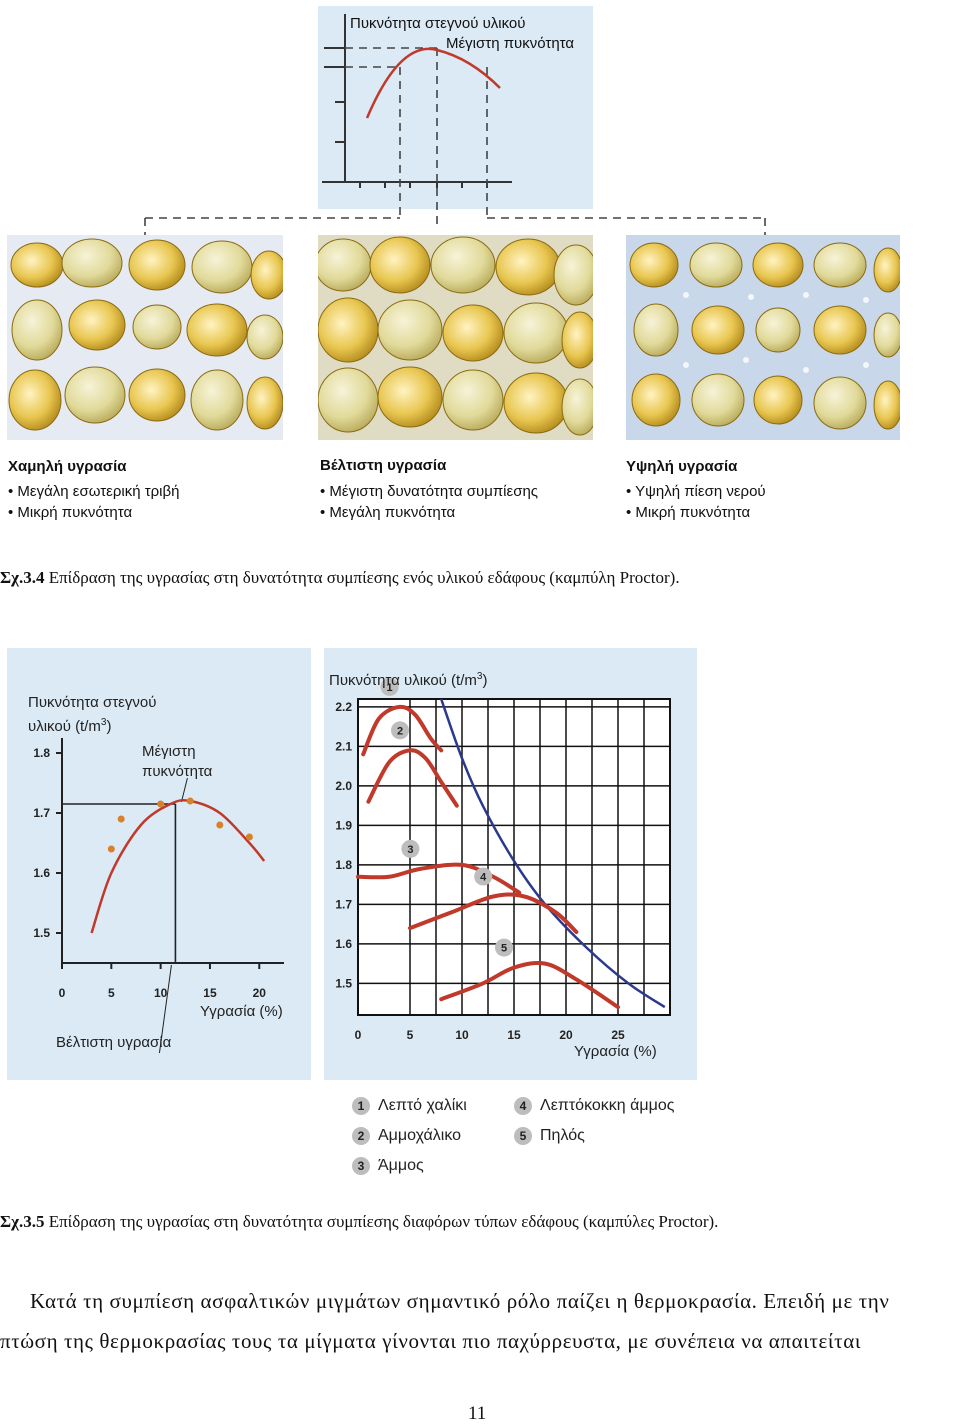 This screenshot has height=1425, width=960. I want to click on fig35-right-chart: 0 5 10 15 20 25 2.2 2.1 2.0 1.9 1.8 1.7 1.6 1.5 1 2 3 4 5, so click(503, 859).